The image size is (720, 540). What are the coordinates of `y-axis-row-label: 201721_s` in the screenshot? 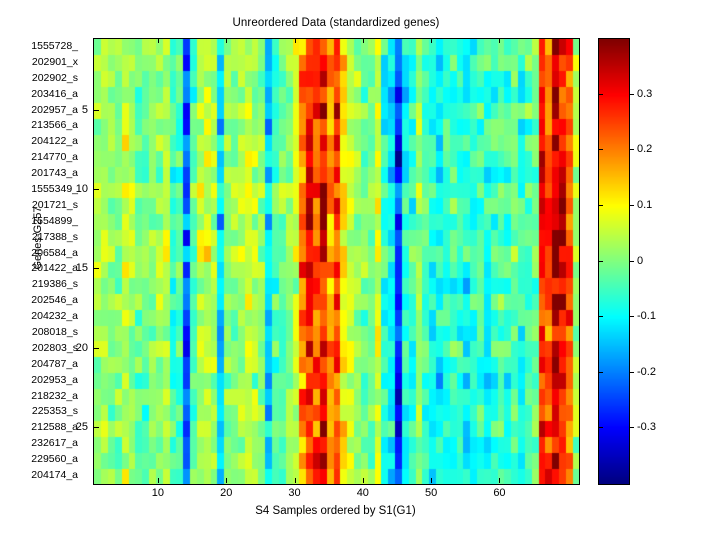 It's located at (54, 204).